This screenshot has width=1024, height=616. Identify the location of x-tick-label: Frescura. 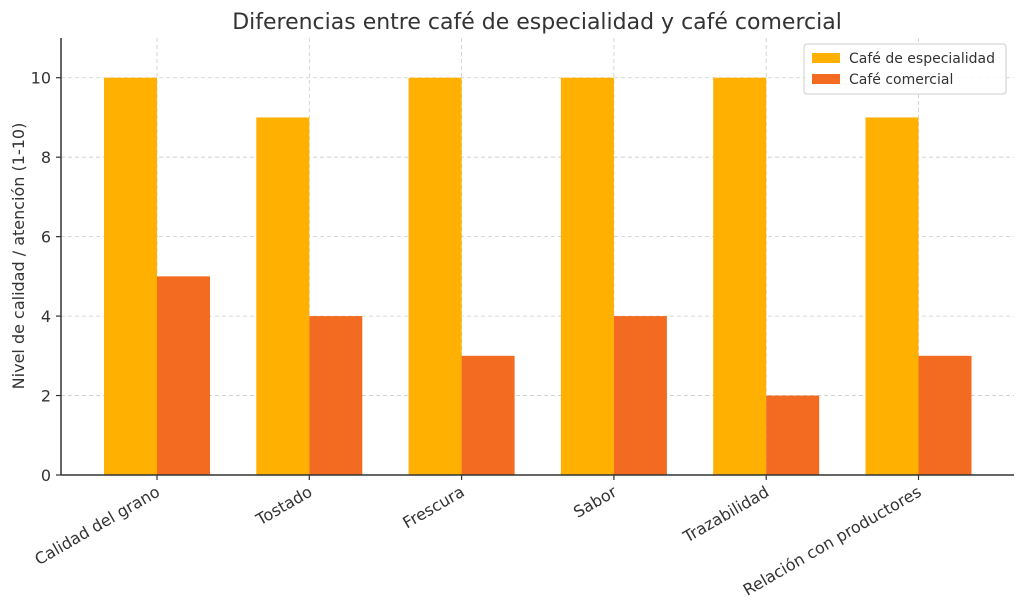
(433, 507).